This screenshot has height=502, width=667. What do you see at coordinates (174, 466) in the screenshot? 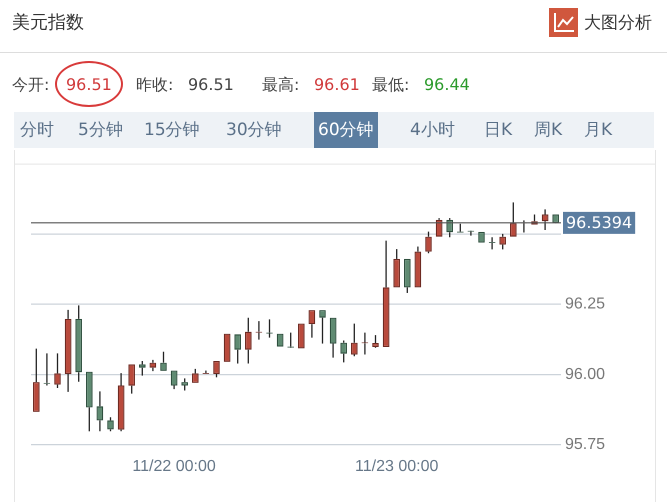
I see `x-tick-label: 11/22 00:00` at bounding box center [174, 466].